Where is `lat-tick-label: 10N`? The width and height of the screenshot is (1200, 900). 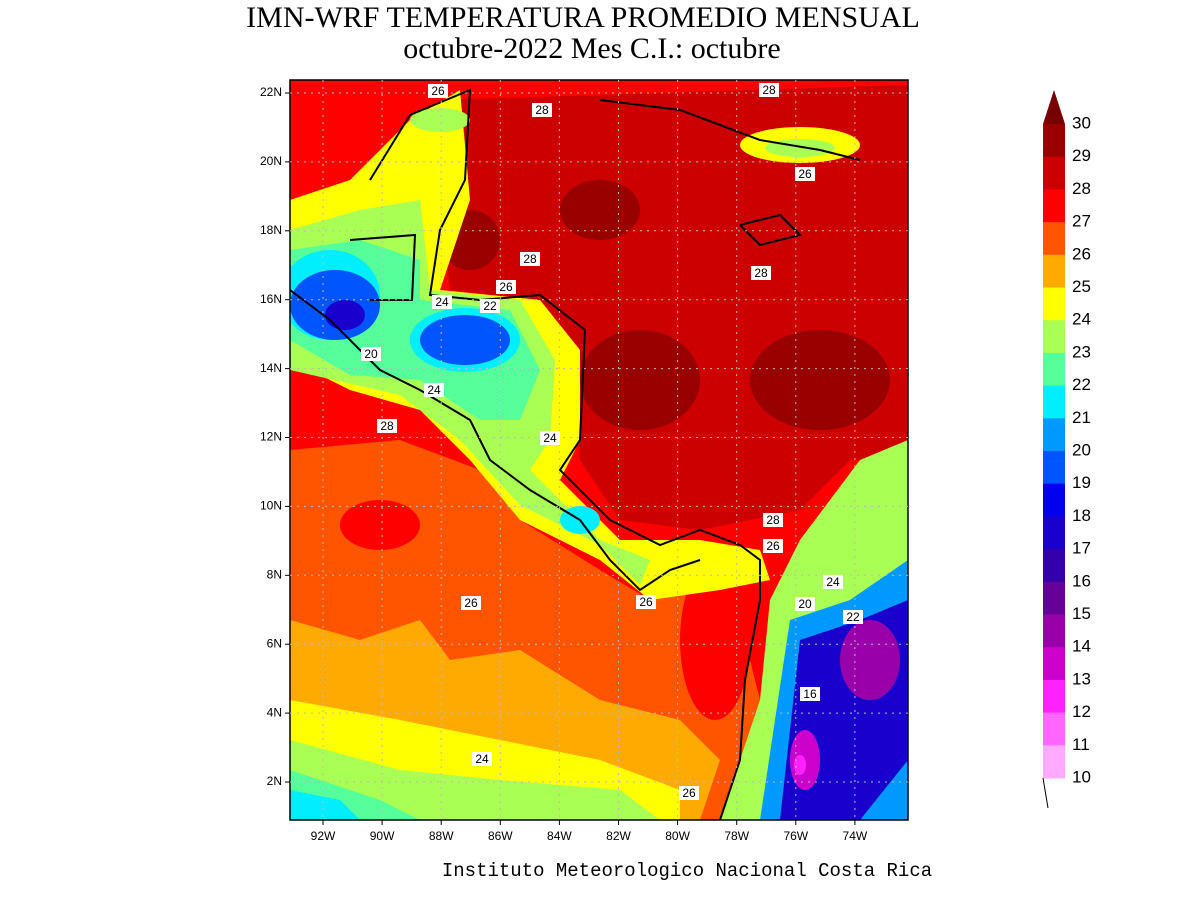
lat-tick-label: 10N is located at coordinates (271, 506).